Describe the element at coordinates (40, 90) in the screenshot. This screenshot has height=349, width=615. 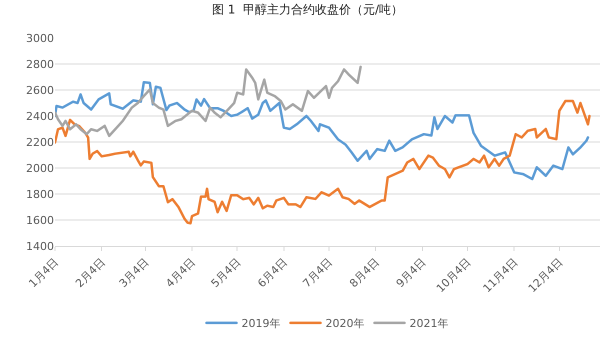
I see `y-tick-label: 2600` at that location.